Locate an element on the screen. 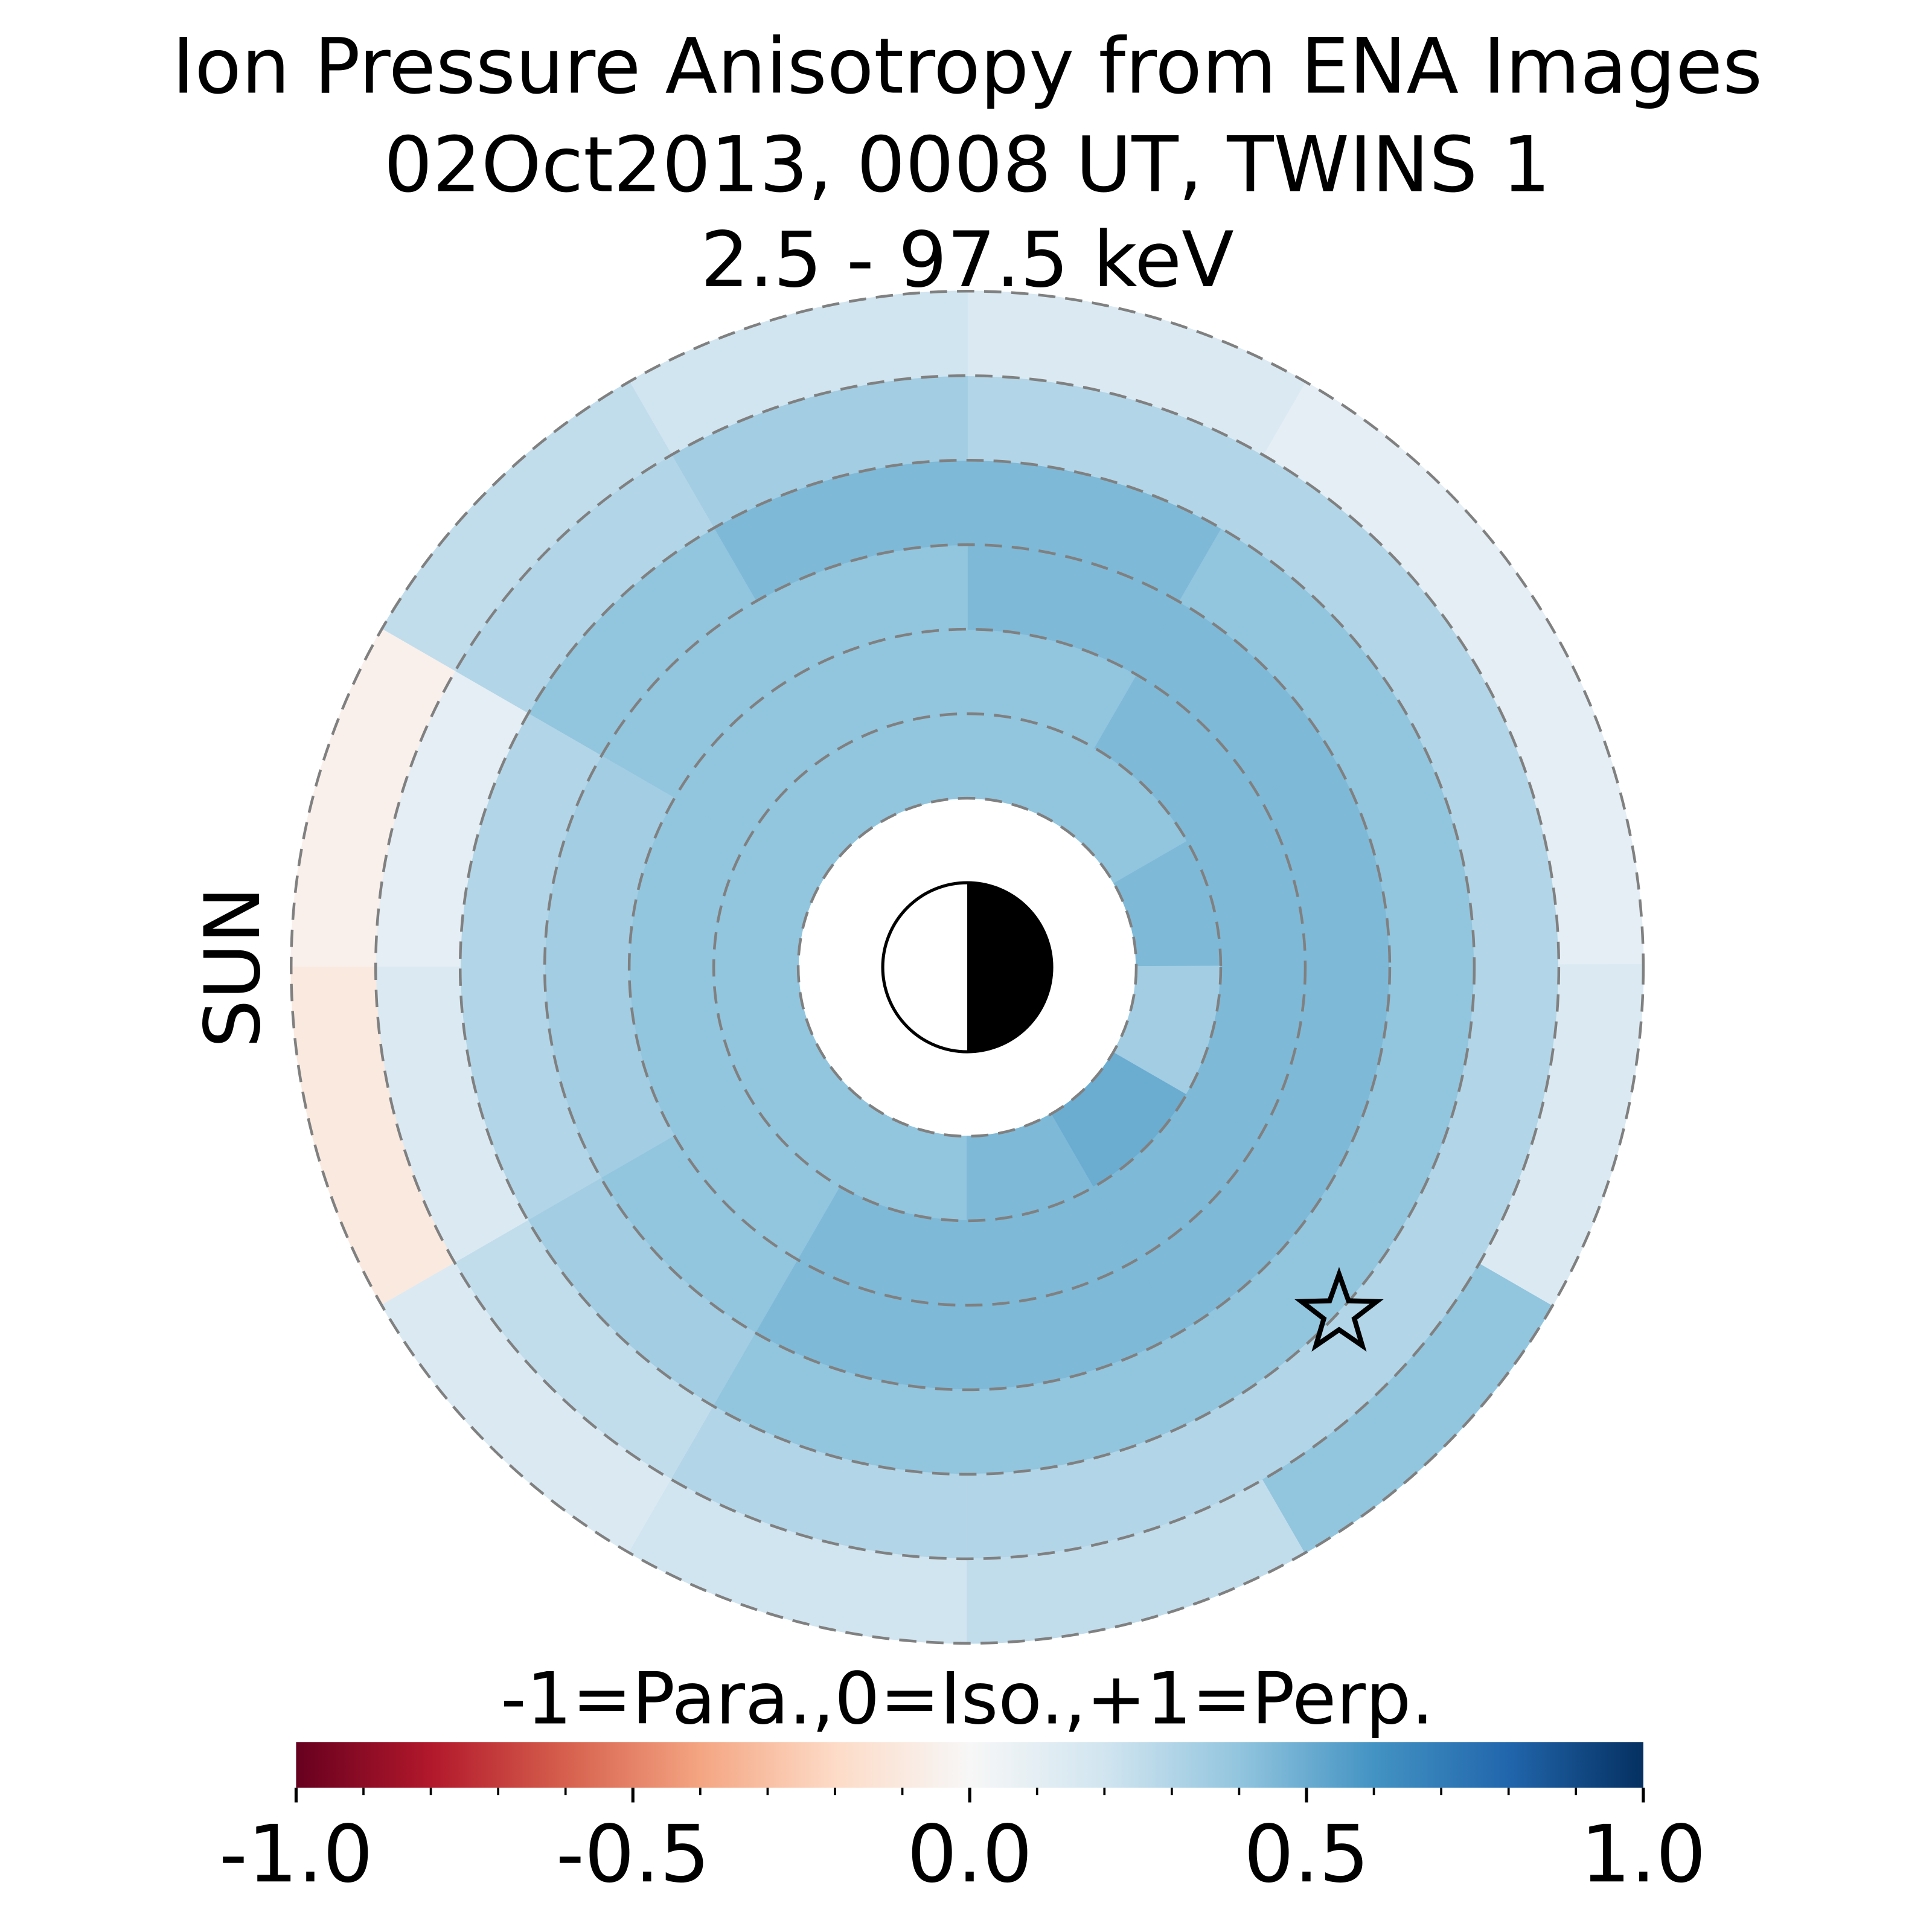 The image size is (1932, 1932). colorbar-ticks: -1.0 -0.5 0.0 0.5 1.0 is located at coordinates (963, 1844).